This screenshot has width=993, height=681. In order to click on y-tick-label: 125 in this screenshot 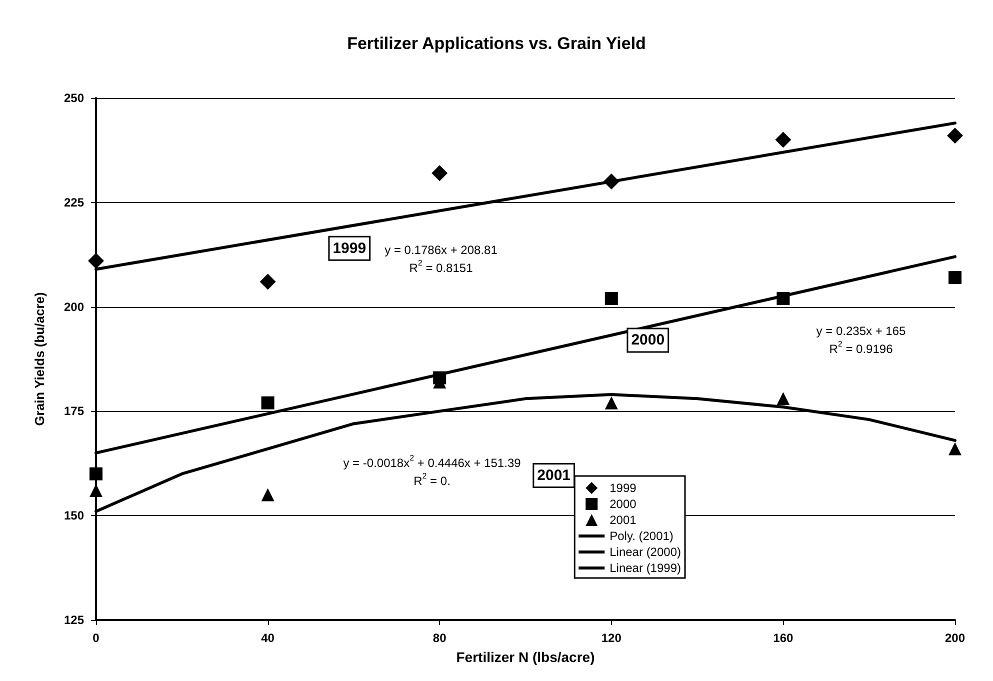, I will do `click(74, 620)`.